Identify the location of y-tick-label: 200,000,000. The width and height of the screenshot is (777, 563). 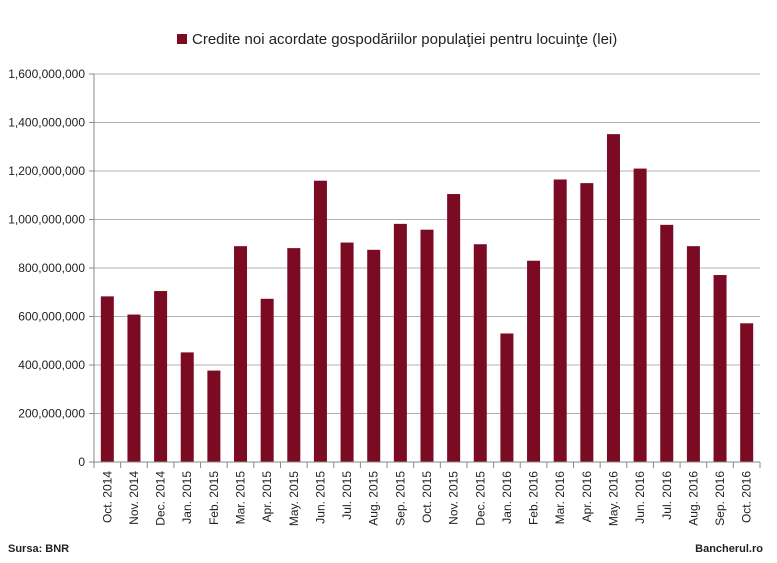
(51, 414).